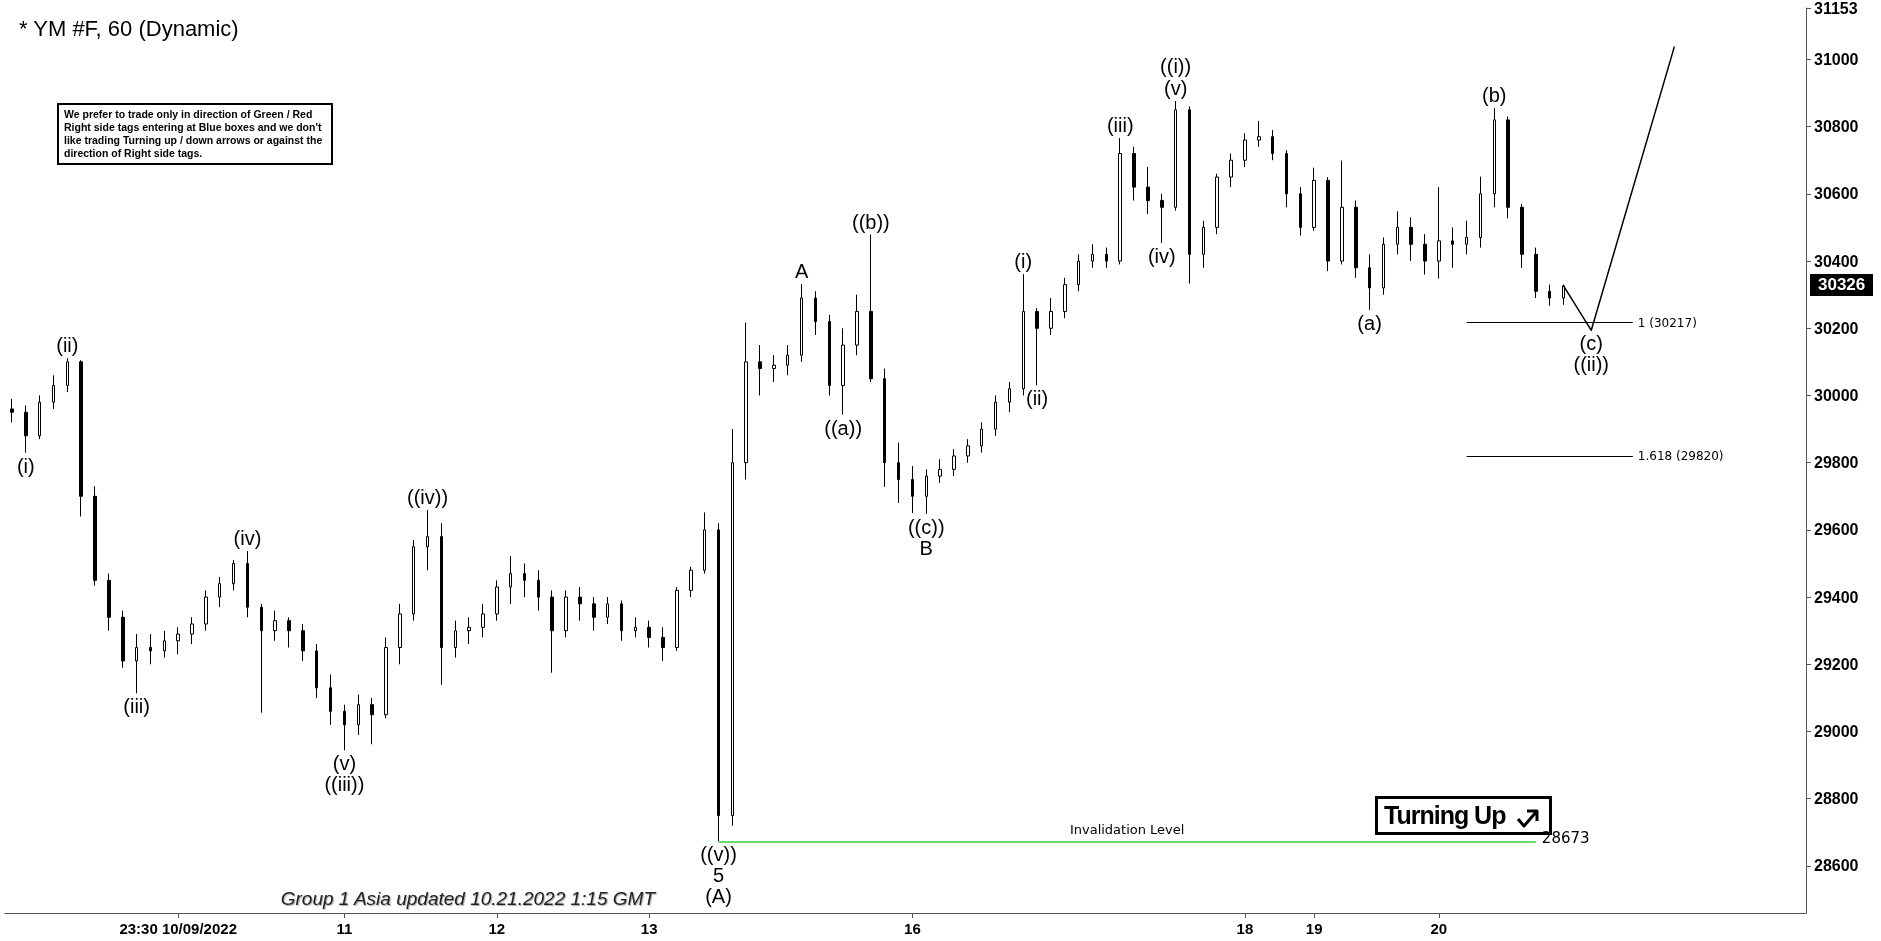 Image resolution: width=1881 pixels, height=941 pixels. Describe the element at coordinates (1245, 928) in the screenshot. I see `x-tick-label: 18` at that location.